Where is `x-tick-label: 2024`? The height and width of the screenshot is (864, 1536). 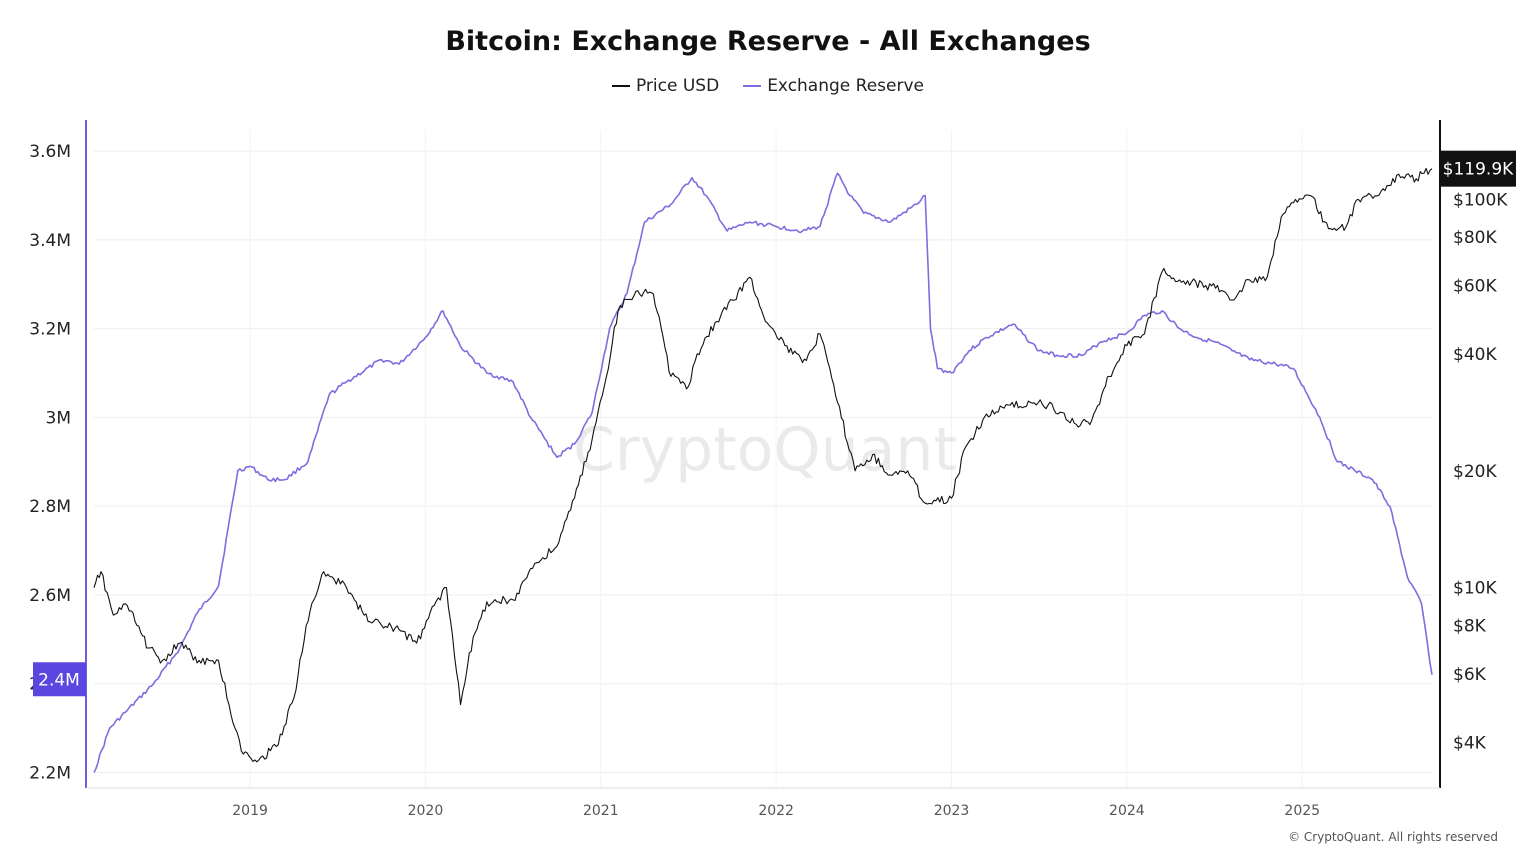
x-tick-label: 2024 is located at coordinates (1127, 811).